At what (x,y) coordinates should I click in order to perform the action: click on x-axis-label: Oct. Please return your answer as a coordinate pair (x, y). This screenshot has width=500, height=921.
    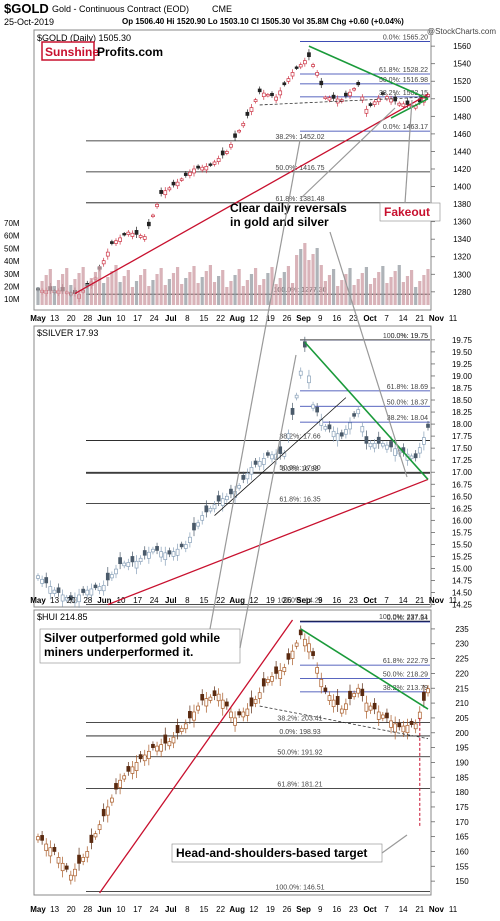
    Looking at the image, I should click on (370, 318).